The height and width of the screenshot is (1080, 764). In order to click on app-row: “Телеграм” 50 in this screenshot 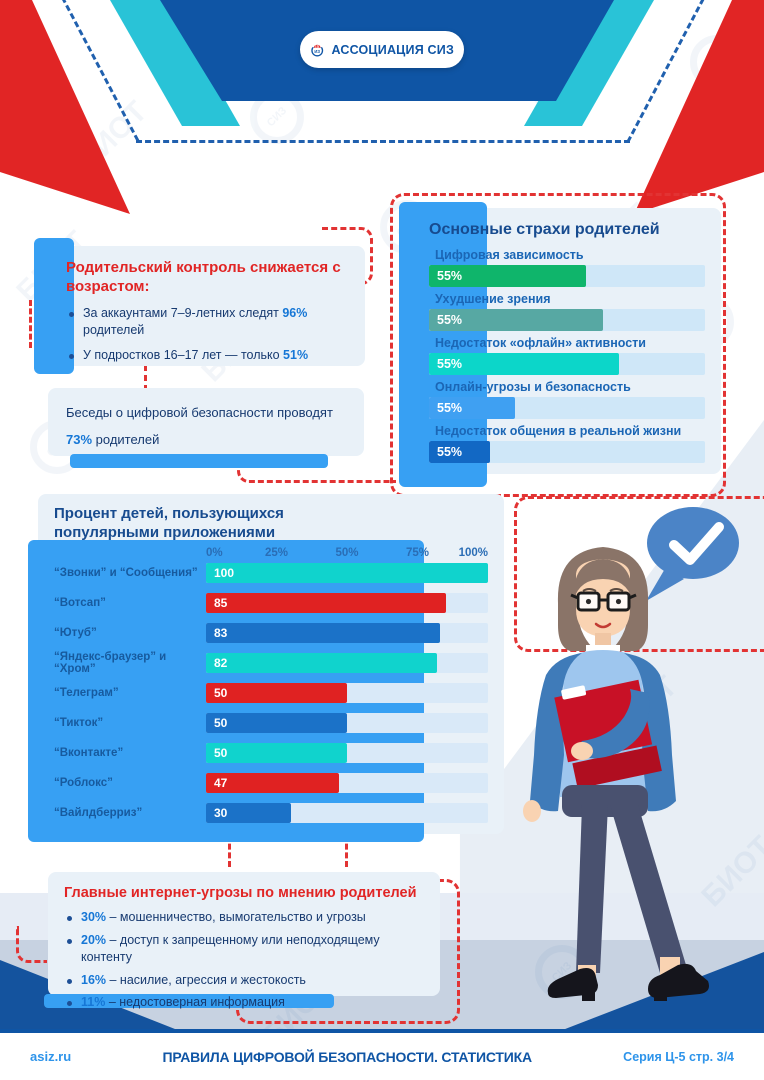, I will do `click(271, 692)`.